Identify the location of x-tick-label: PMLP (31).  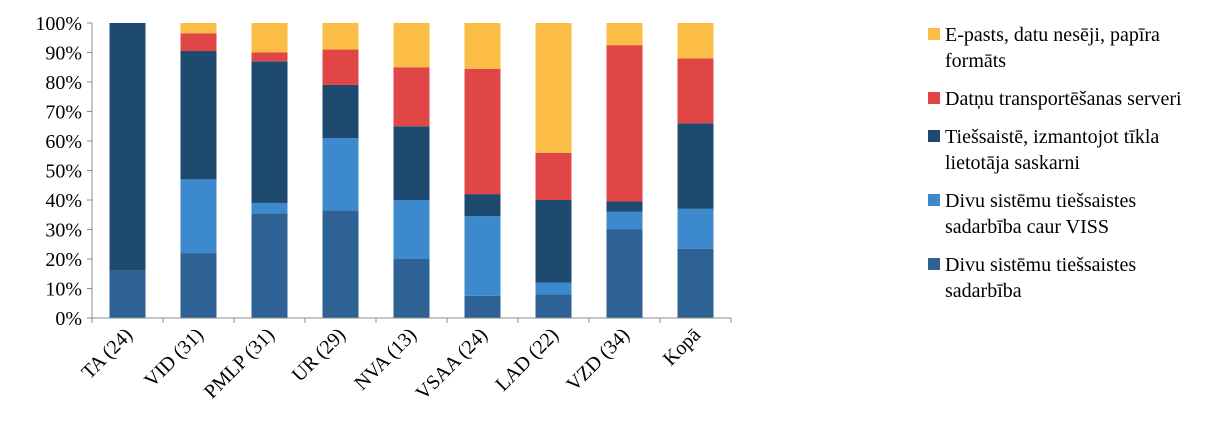
(239, 363).